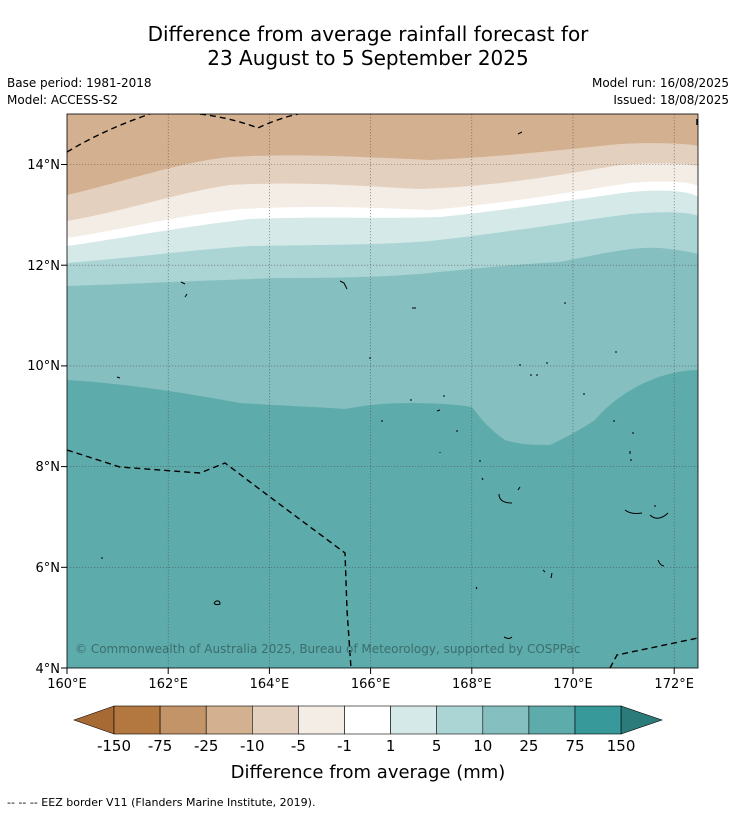 The image size is (736, 816). What do you see at coordinates (671, 100) in the screenshot?
I see `issued-date: Issued: 18/08/2025` at bounding box center [671, 100].